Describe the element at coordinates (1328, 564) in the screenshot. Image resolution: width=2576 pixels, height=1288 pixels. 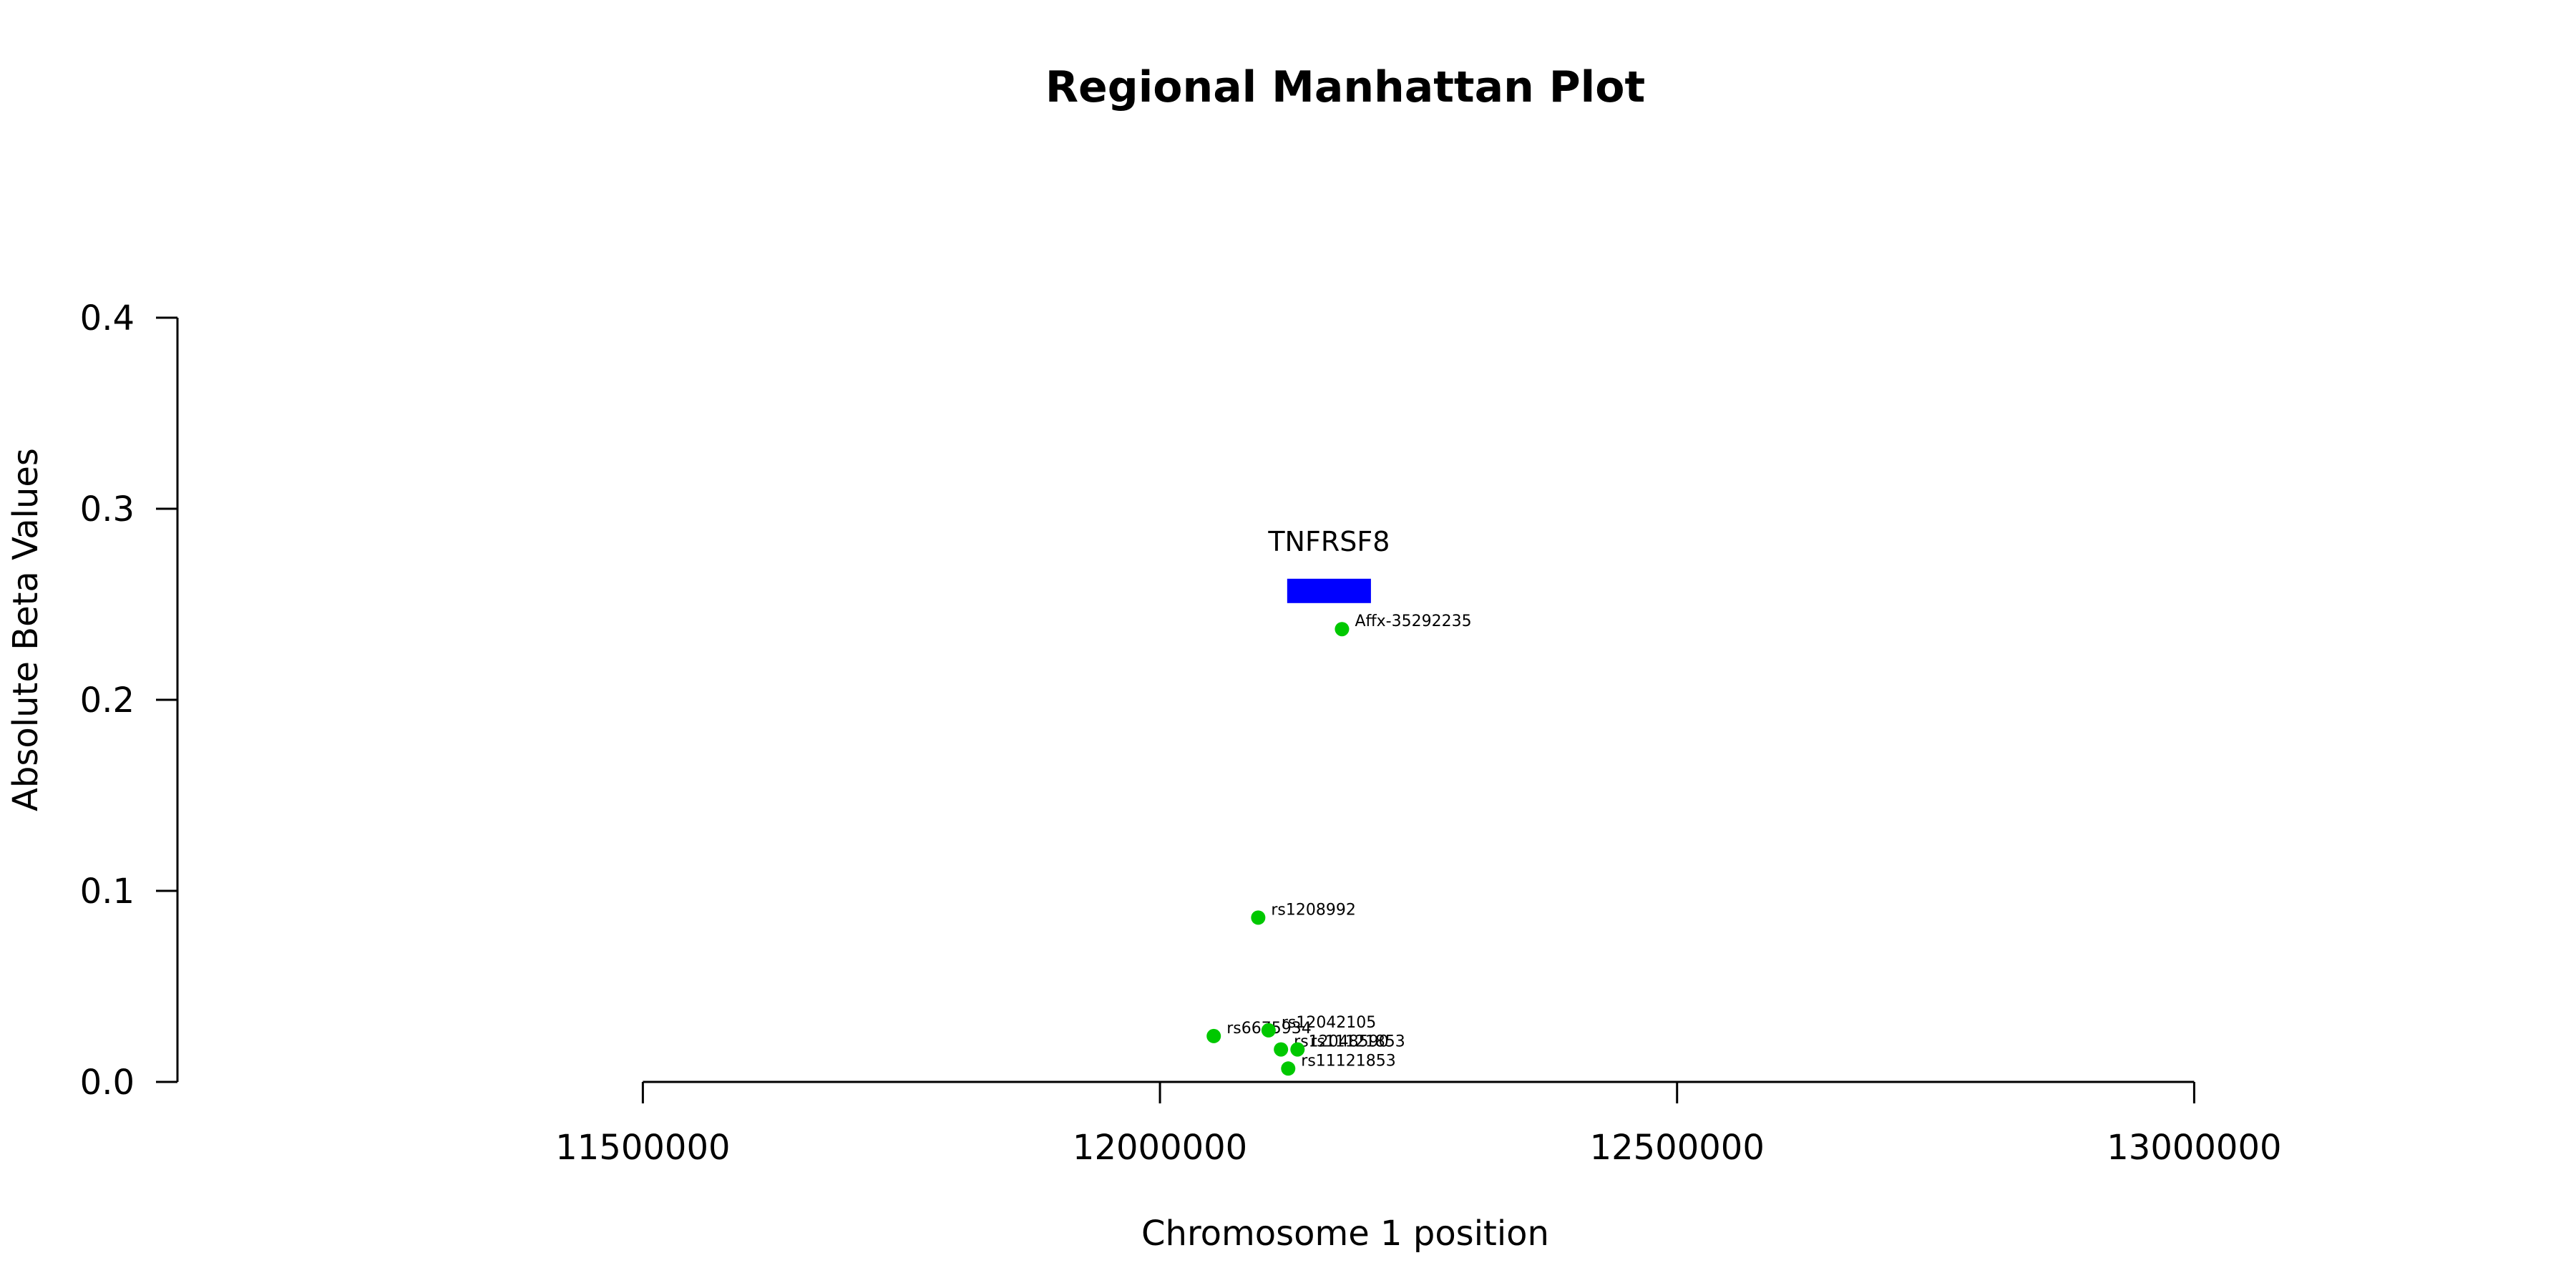
I see `gene-track: TNFRSF8` at that location.